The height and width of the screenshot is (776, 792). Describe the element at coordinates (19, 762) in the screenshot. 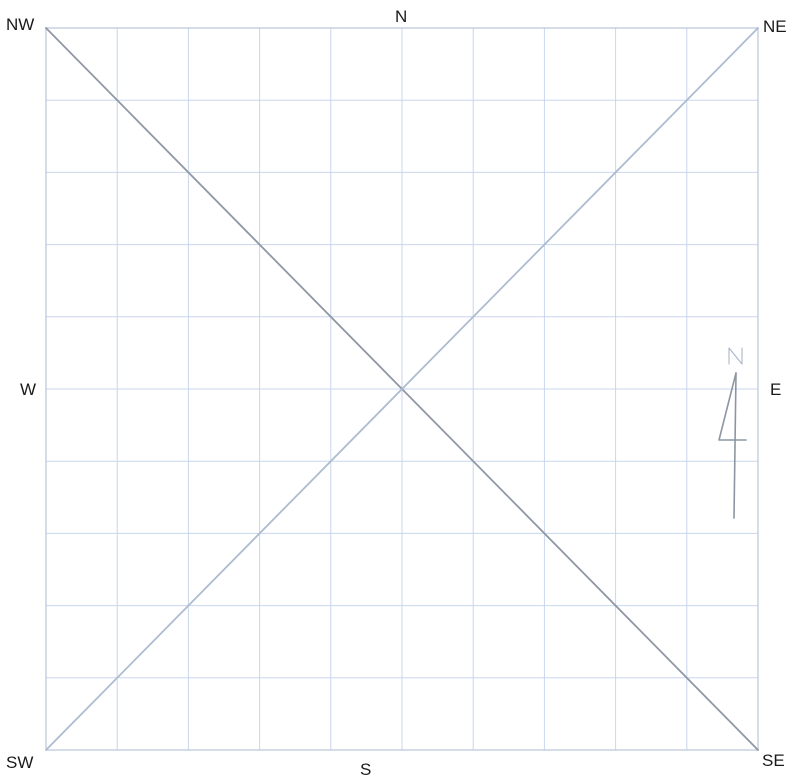

I see `label-sw: SW` at that location.